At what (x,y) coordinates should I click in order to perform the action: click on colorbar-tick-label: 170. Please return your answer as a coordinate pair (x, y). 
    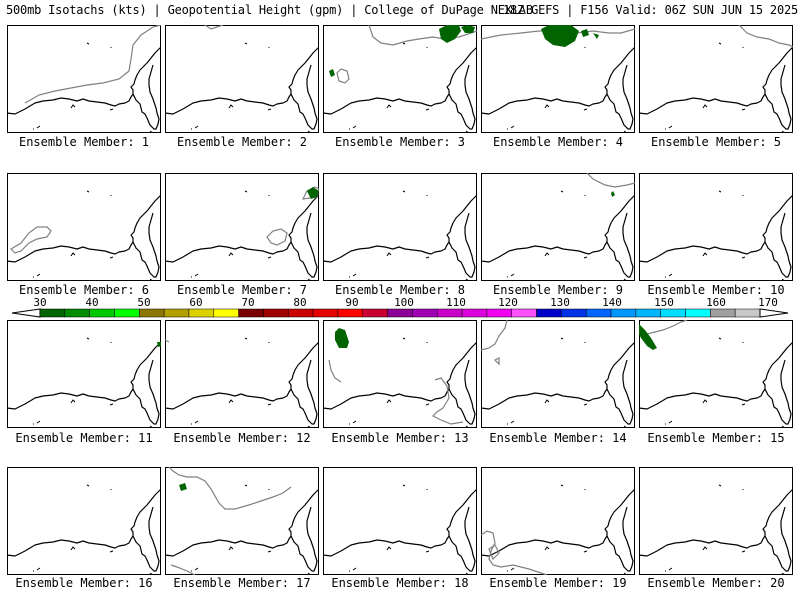
    Looking at the image, I should click on (768, 302).